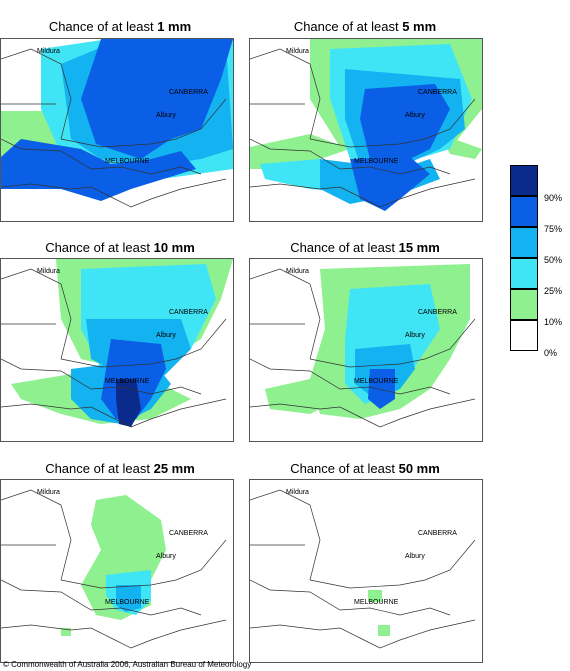 Image resolution: width=570 pixels, height=671 pixels. What do you see at coordinates (376, 161) in the screenshot?
I see `place-label-melbourne-5mm: MELBOURNE` at bounding box center [376, 161].